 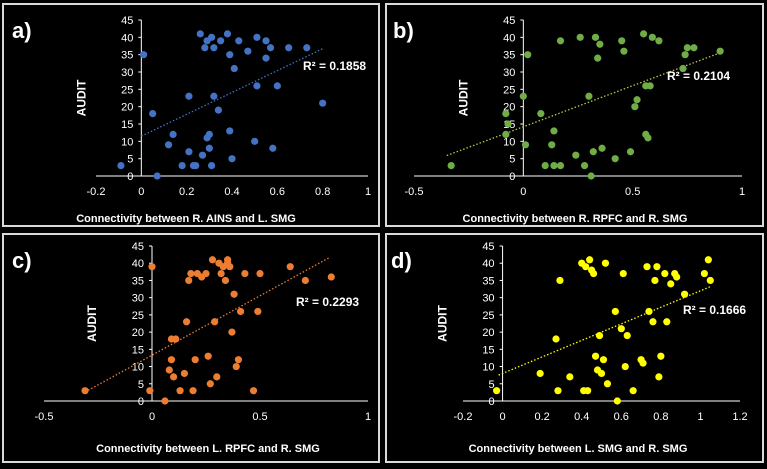 What do you see at coordinates (739, 417) in the screenshot?
I see `x-tick-label: 1.2` at bounding box center [739, 417].